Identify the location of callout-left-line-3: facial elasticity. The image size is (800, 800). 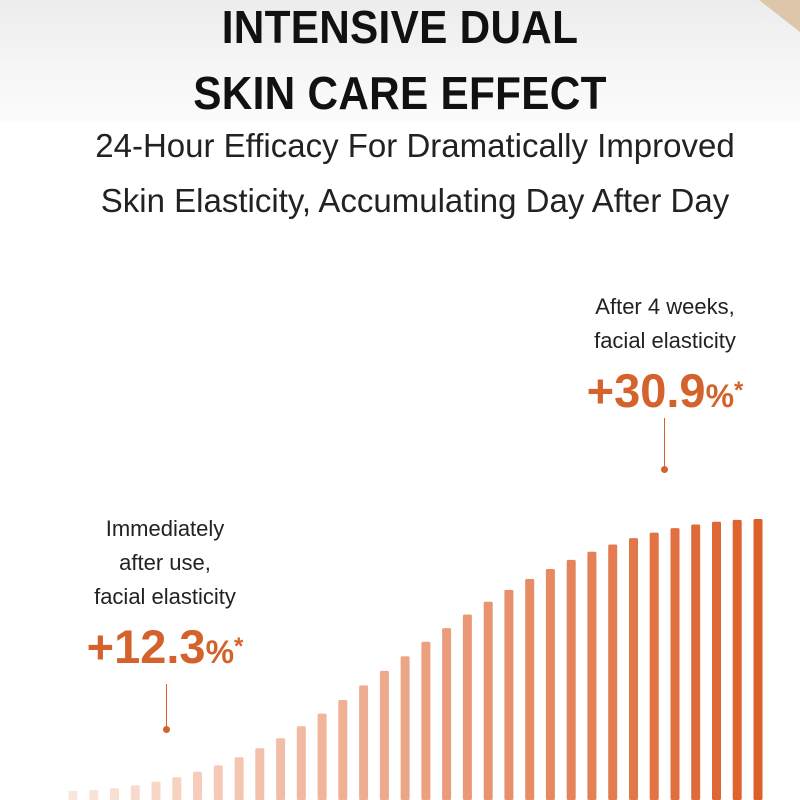
(165, 596).